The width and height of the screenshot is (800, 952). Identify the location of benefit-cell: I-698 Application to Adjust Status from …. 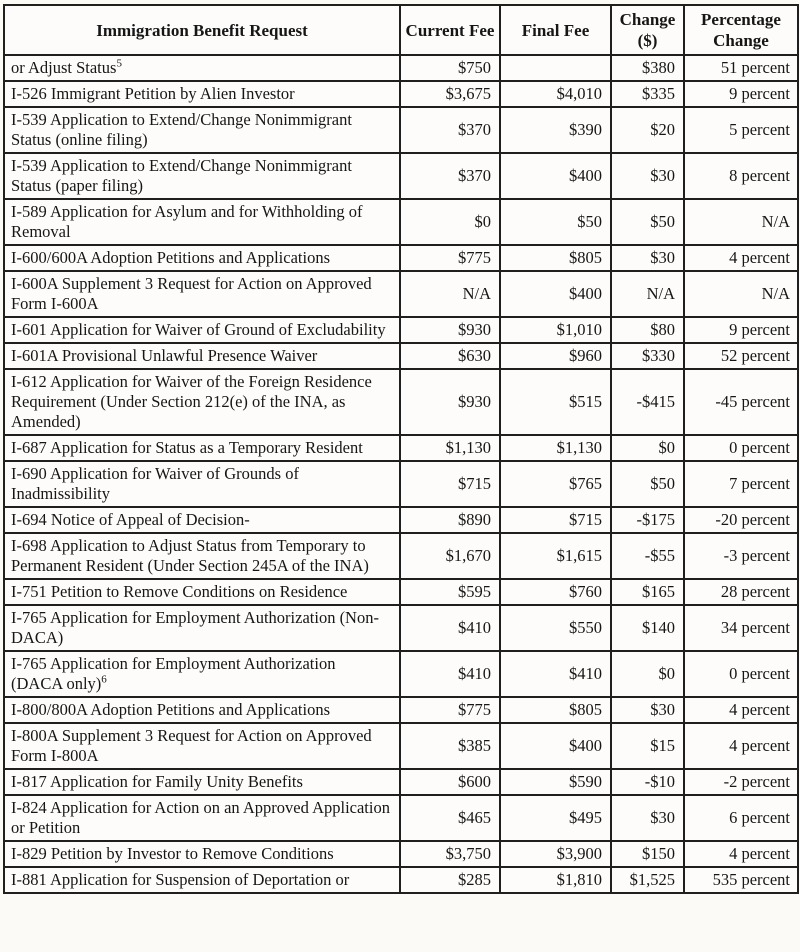
(202, 556).